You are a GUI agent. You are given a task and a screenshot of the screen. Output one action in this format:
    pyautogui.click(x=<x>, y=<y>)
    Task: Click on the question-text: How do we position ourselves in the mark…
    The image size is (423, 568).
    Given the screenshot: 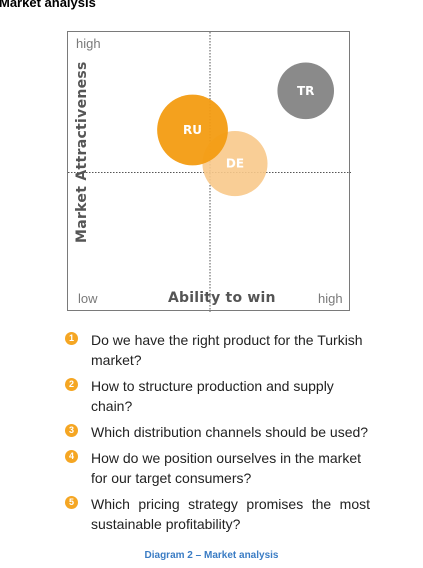 What is the action you would take?
    pyautogui.click(x=226, y=468)
    